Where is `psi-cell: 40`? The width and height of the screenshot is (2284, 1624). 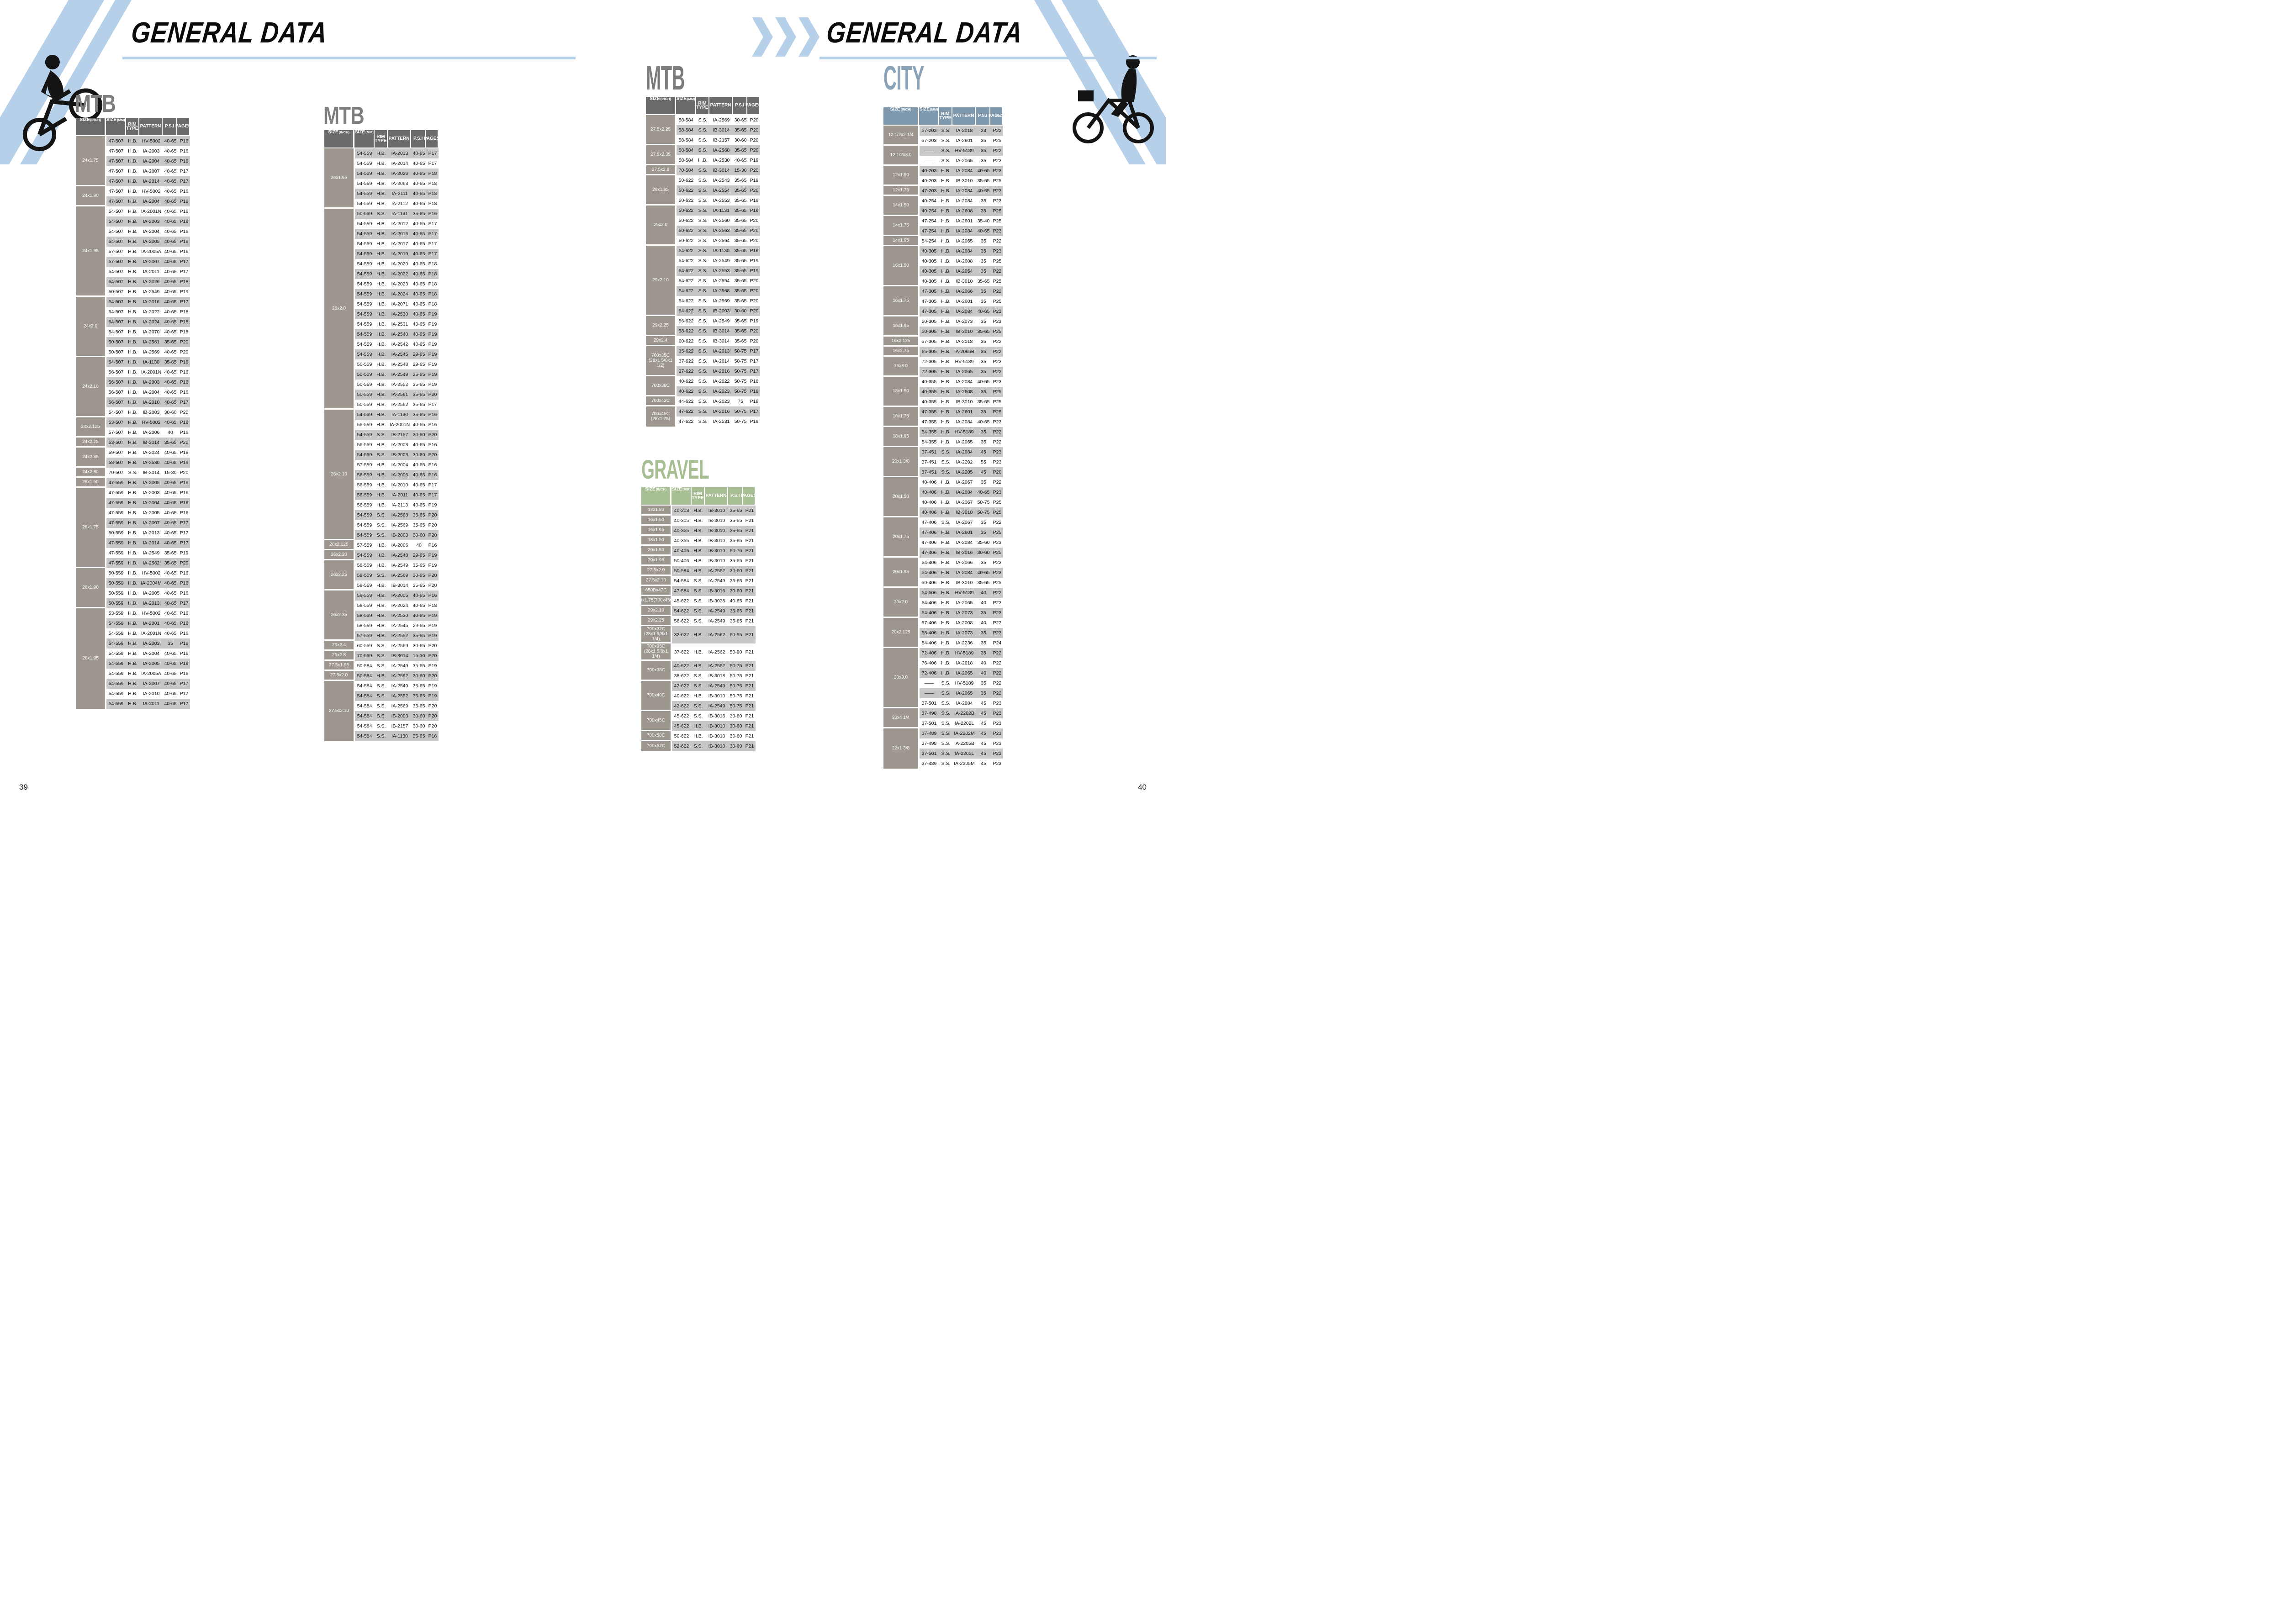 psi-cell: 40 is located at coordinates (983, 593).